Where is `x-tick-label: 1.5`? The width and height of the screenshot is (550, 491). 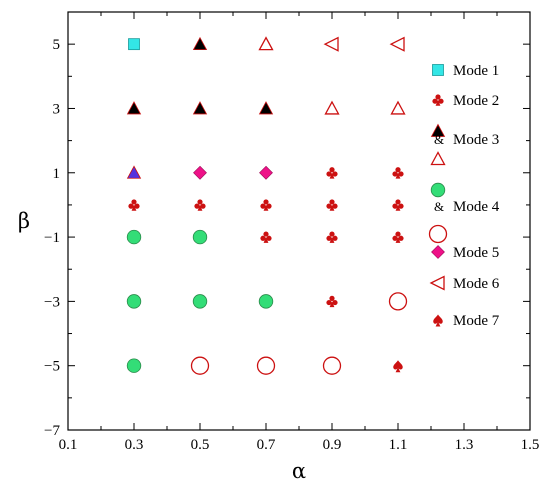
x-tick-label: 1.5 is located at coordinates (530, 445).